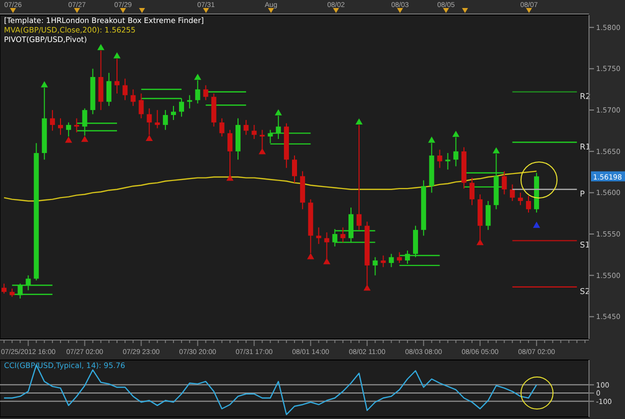 This screenshot has width=625, height=419. What do you see at coordinates (582, 193) in the screenshot?
I see `ref-line-label: P` at bounding box center [582, 193].